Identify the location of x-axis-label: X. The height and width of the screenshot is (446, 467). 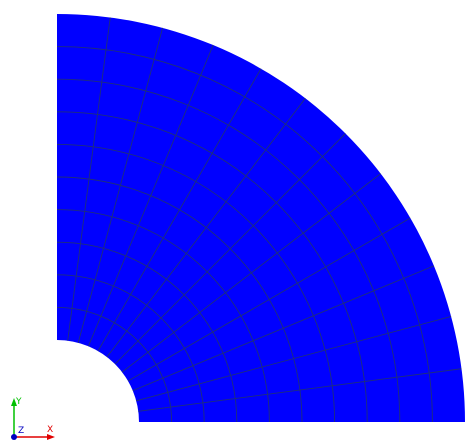
(50, 430).